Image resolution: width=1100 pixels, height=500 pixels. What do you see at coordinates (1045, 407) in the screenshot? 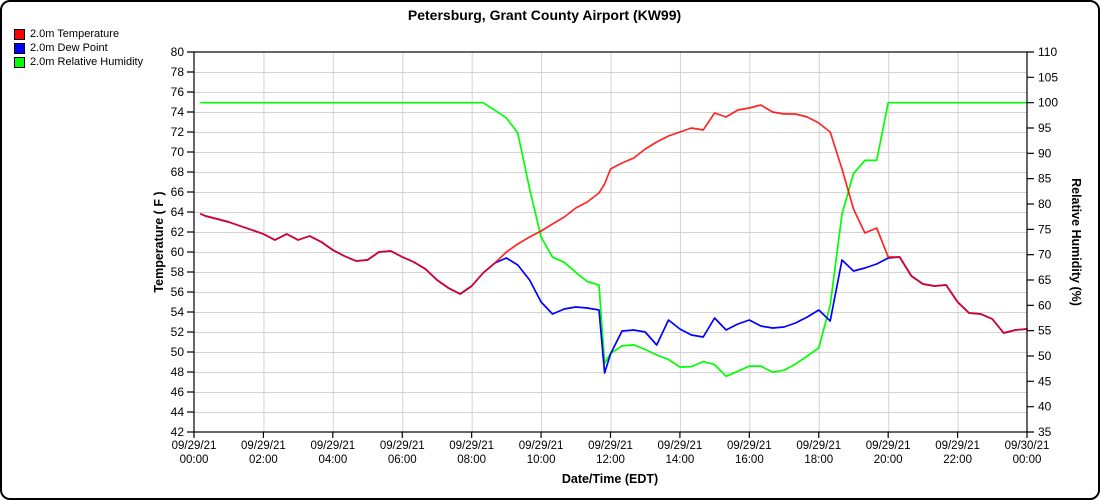
I see `svg-text: 40` at bounding box center [1045, 407].